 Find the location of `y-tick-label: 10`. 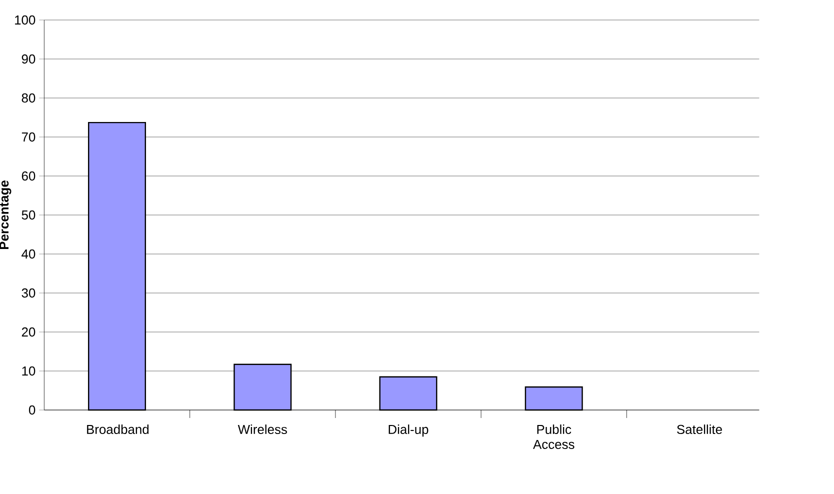

y-tick-label: 10 is located at coordinates (29, 371).